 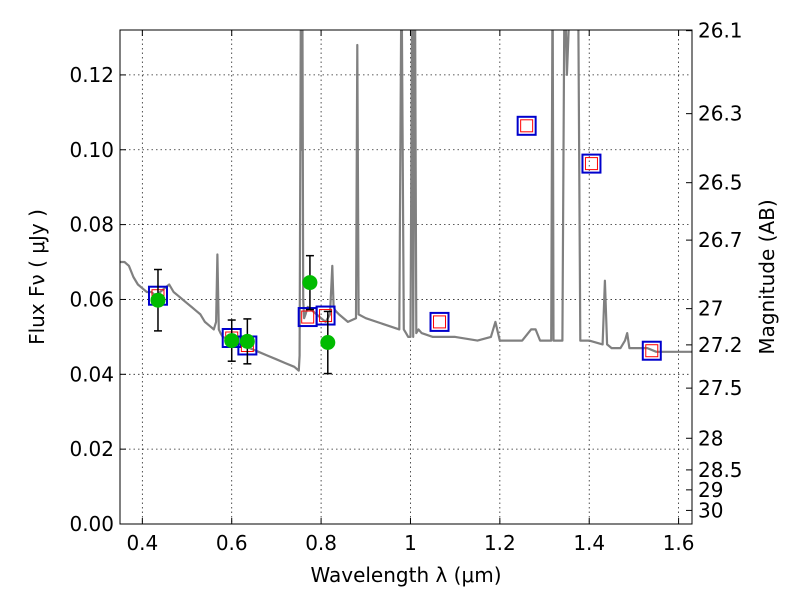 I want to click on mag-tick-label: 26.5, so click(x=720, y=183).